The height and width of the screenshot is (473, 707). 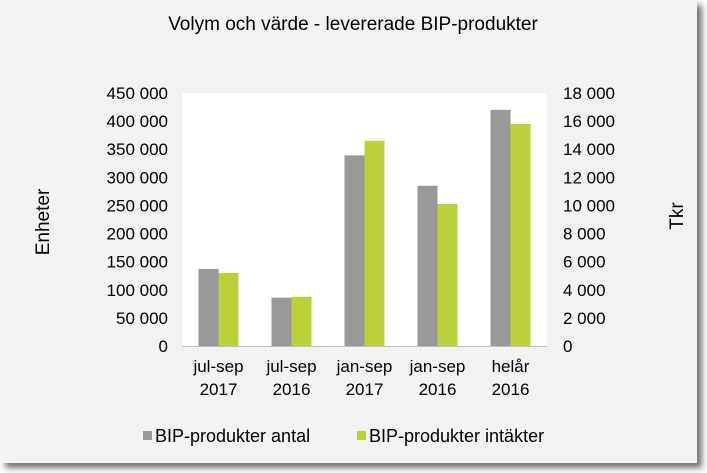 I want to click on y-axis-label-right: Tkr, so click(x=677, y=216).